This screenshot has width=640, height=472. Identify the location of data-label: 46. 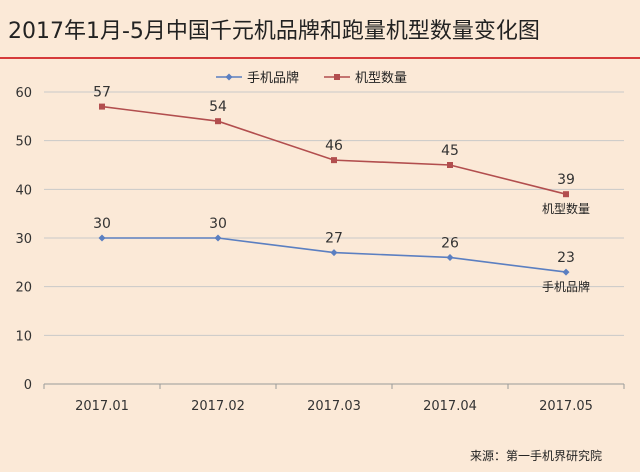
(334, 146).